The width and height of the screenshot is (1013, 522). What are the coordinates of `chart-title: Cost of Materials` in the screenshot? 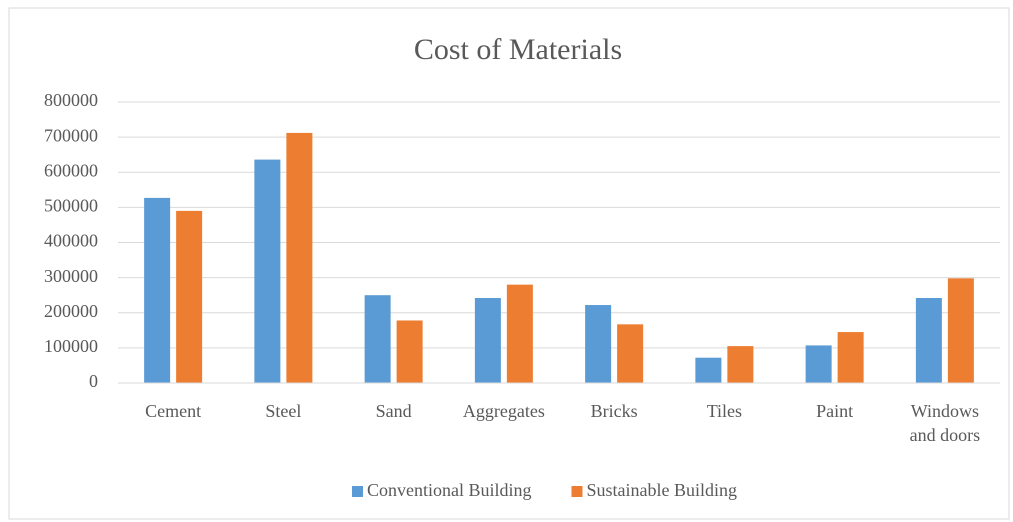 It's located at (518, 49).